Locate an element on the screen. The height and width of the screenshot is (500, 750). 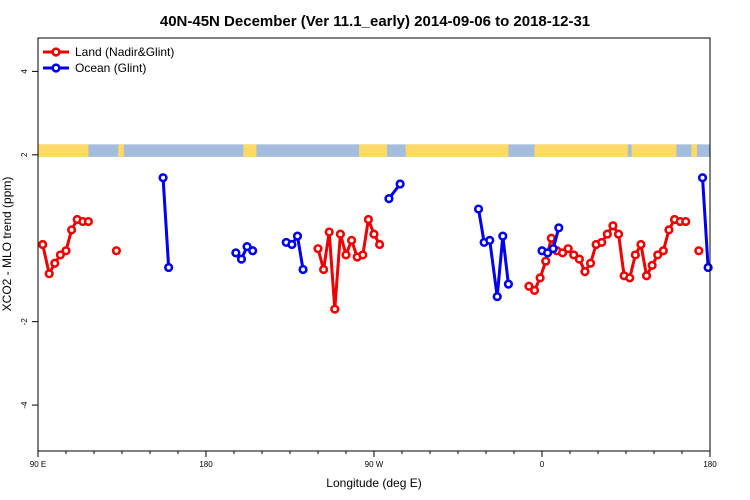
y-tick-label: -2 is located at coordinates (24, 322).